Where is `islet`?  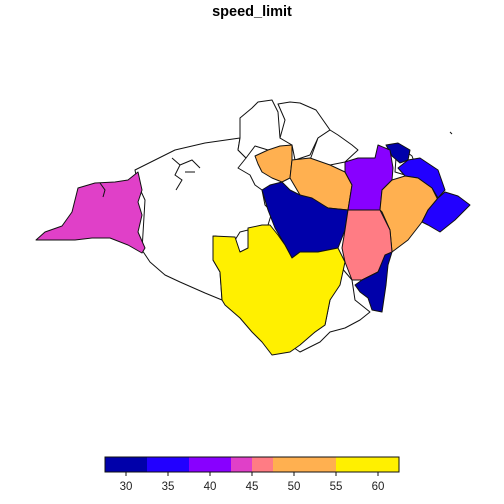 islet is located at coordinates (451, 133).